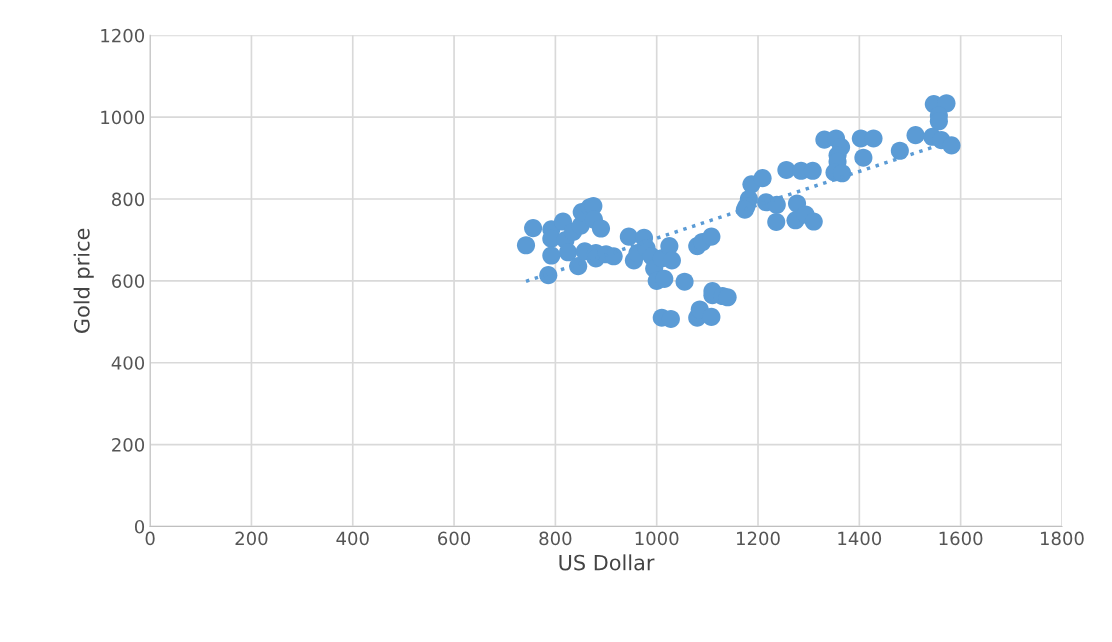  Describe the element at coordinates (860, 538) in the screenshot. I see `x-tick-label: 1400` at that location.